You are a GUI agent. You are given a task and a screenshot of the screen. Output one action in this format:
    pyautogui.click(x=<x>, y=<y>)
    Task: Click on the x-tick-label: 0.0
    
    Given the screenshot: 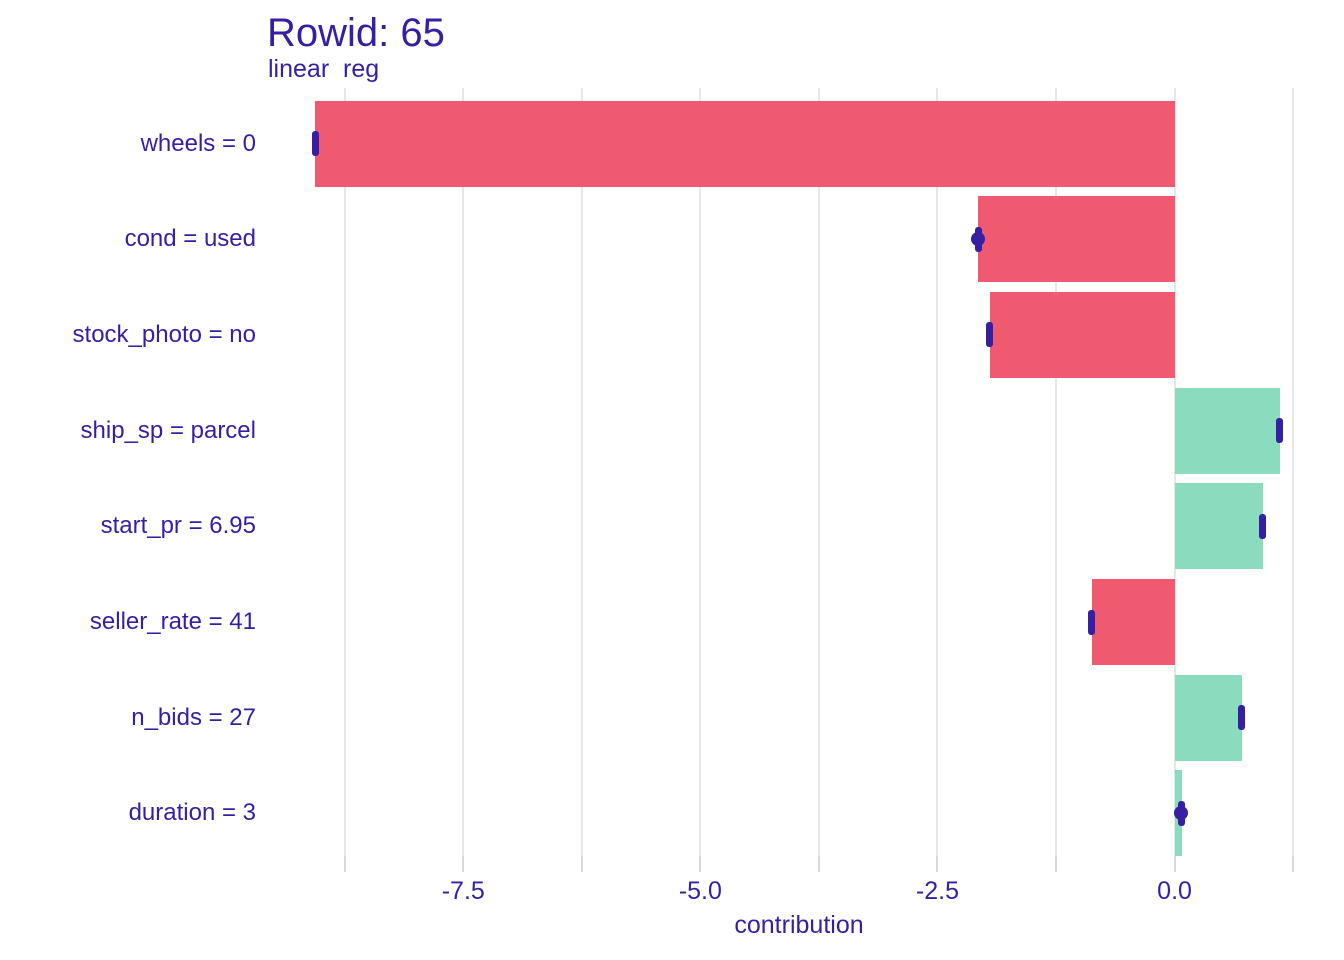 What is the action you would take?
    pyautogui.click(x=1174, y=891)
    